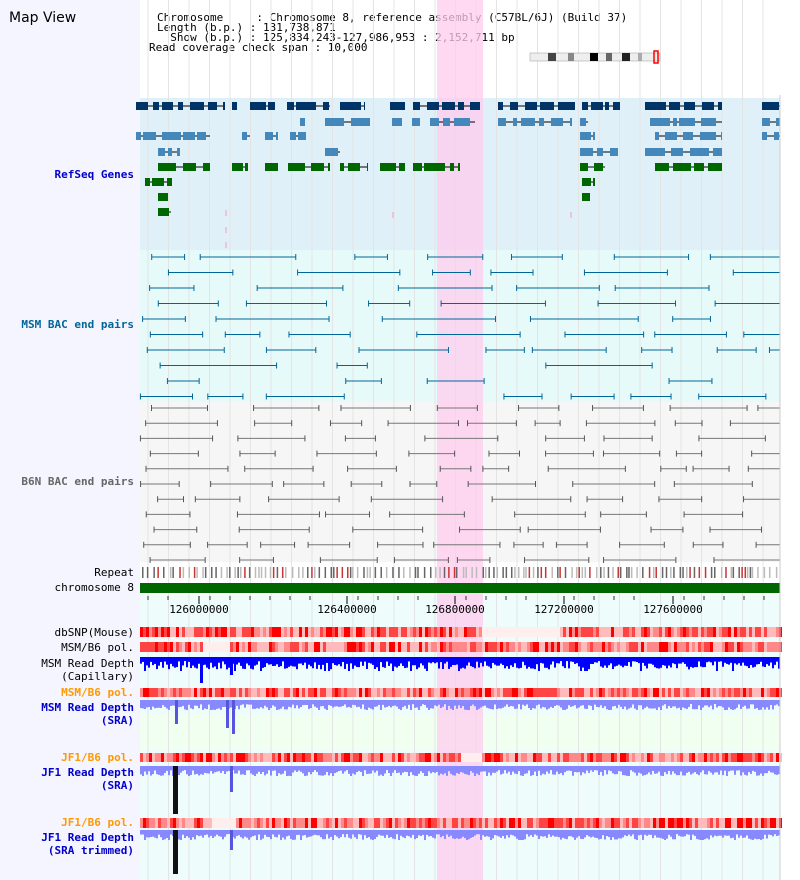  I want to click on track-label-msm-depth-sra-1: MSM Read Depth, so click(87, 707).